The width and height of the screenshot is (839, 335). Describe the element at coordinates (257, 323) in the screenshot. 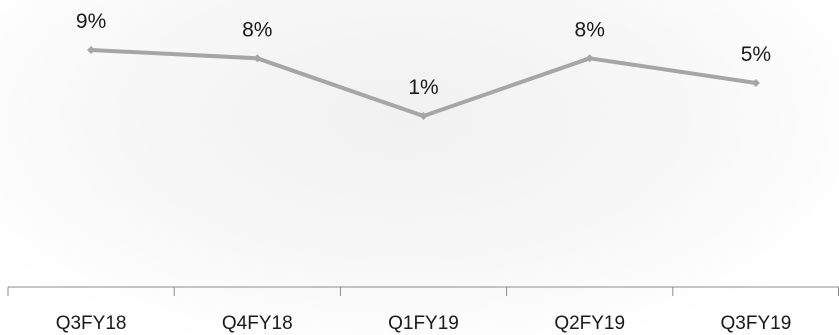

I see `x-tick-label: Q4FY18` at that location.